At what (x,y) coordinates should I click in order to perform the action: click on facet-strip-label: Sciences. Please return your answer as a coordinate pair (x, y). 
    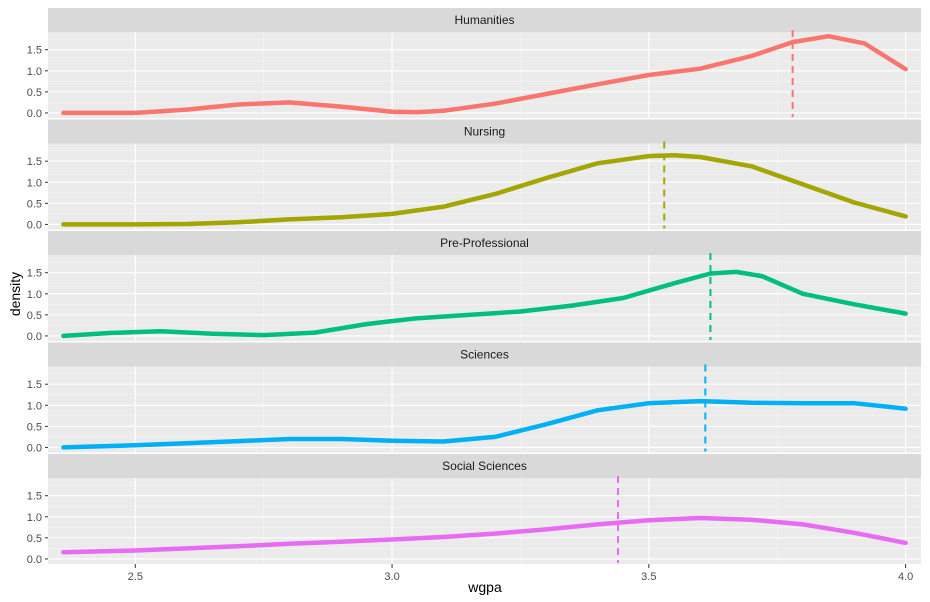
    Looking at the image, I should click on (484, 355).